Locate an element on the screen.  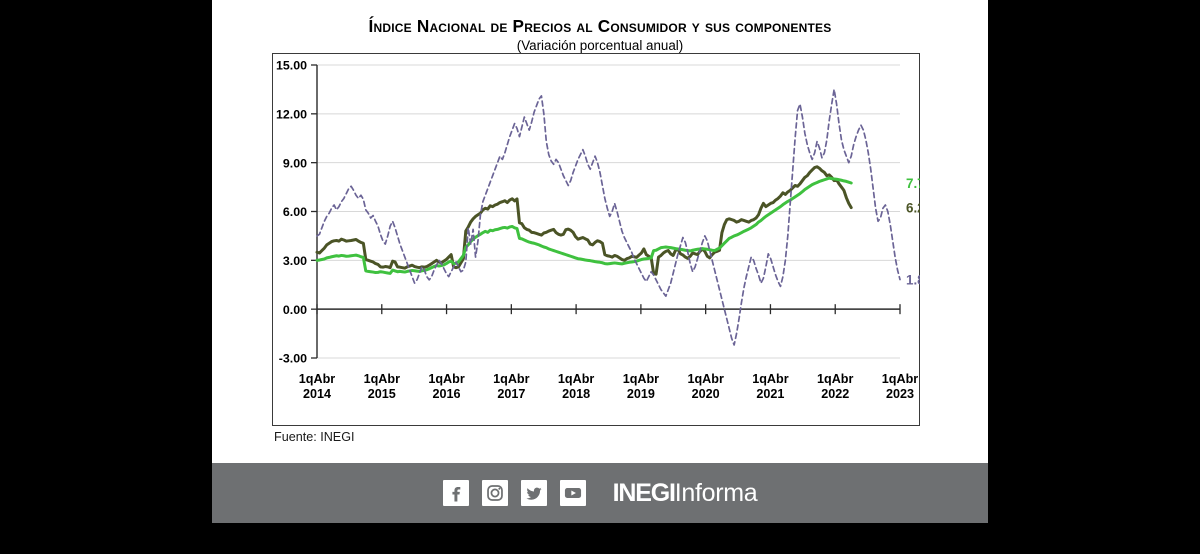
x-axis-tick-year: 2017 is located at coordinates (511, 394).